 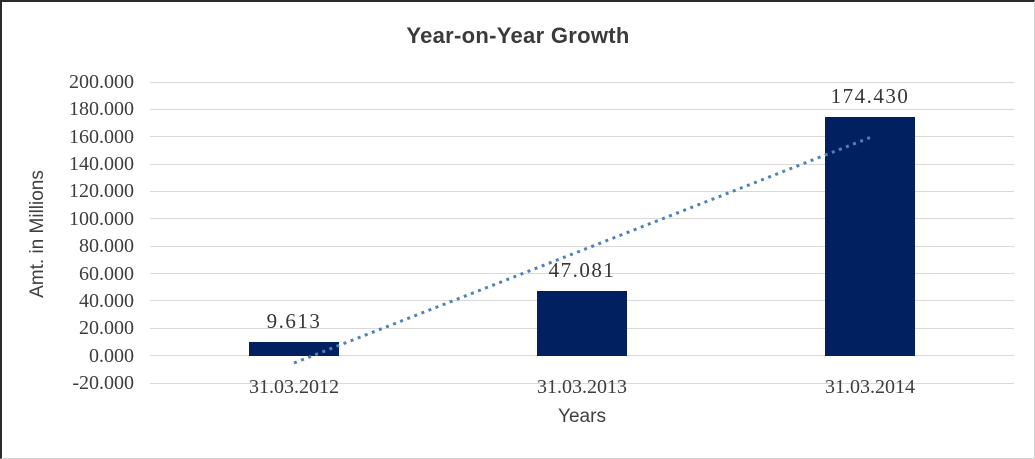 I want to click on y-tick-label: 100.000, so click(x=101, y=218).